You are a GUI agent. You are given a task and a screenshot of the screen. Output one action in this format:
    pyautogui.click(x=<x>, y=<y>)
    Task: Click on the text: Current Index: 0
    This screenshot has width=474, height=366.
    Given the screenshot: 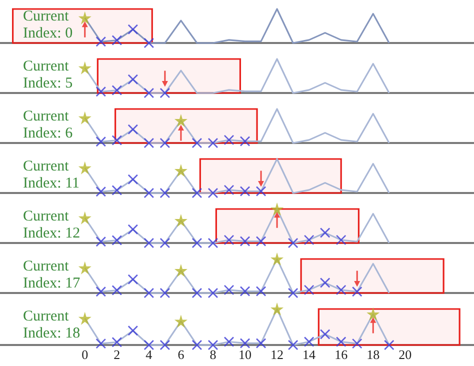 What is the action you would take?
    pyautogui.click(x=48, y=25)
    